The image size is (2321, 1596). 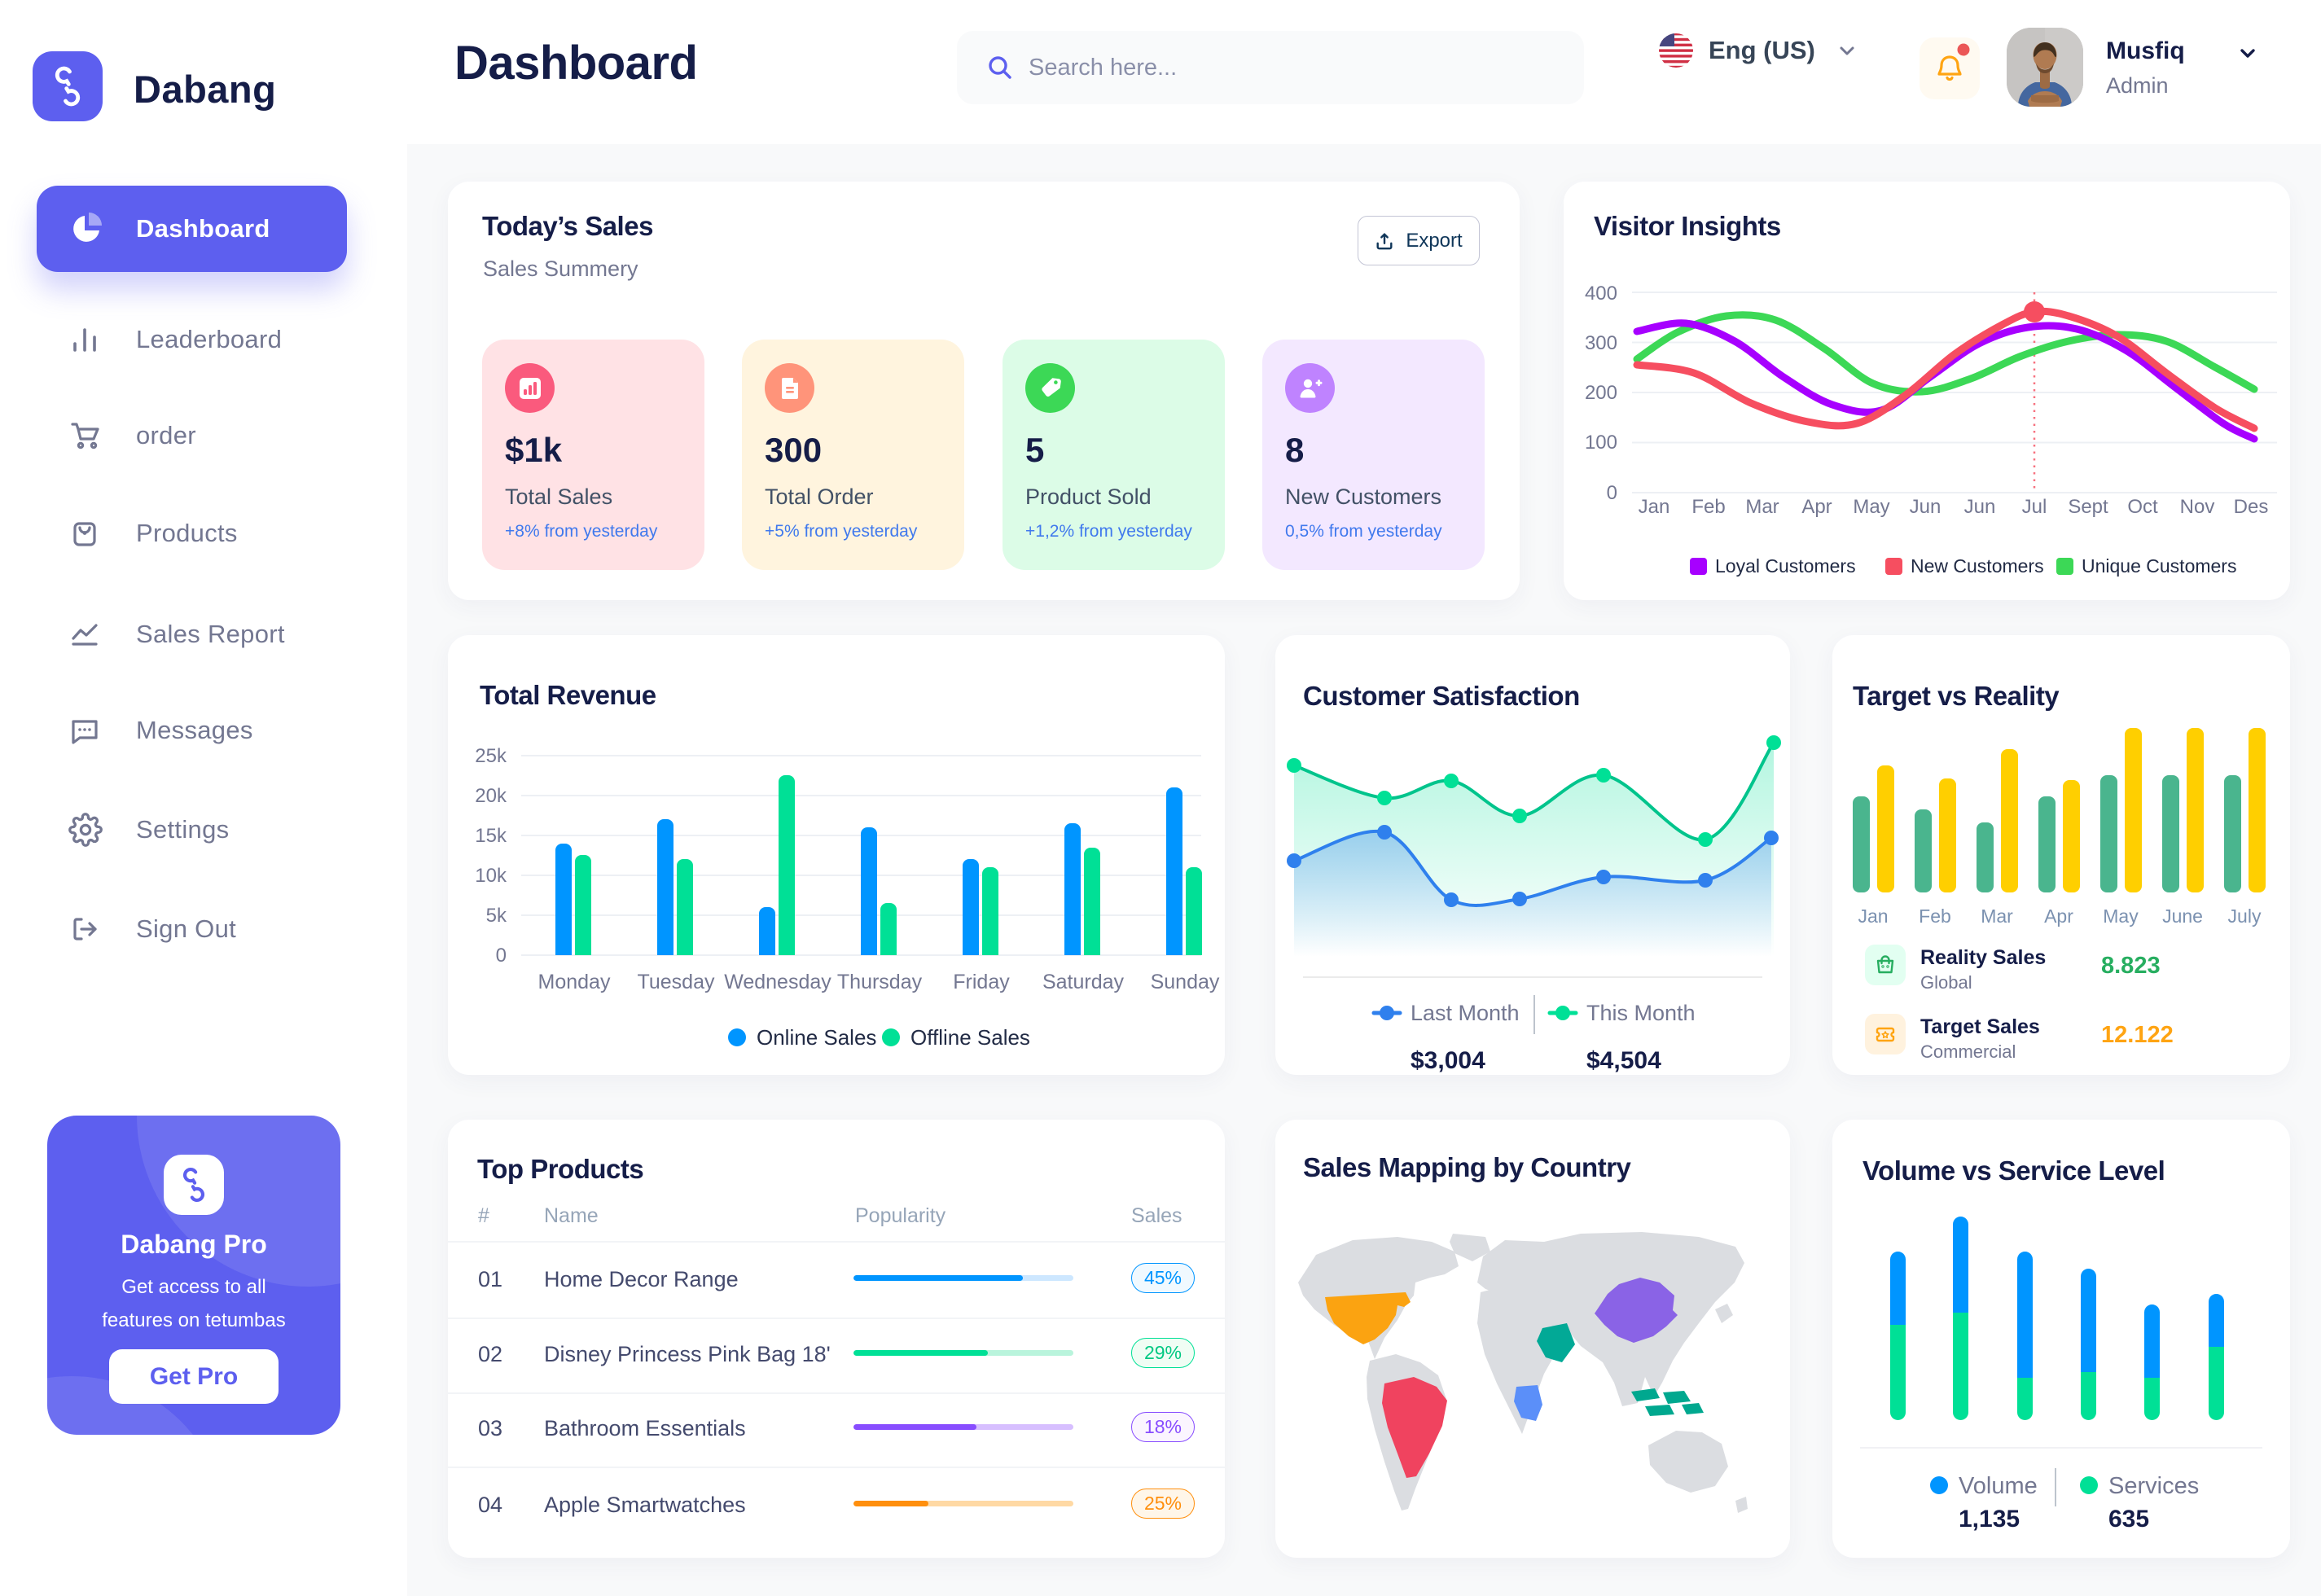 What do you see at coordinates (1641, 1013) in the screenshot?
I see `svg-text: This Month` at bounding box center [1641, 1013].